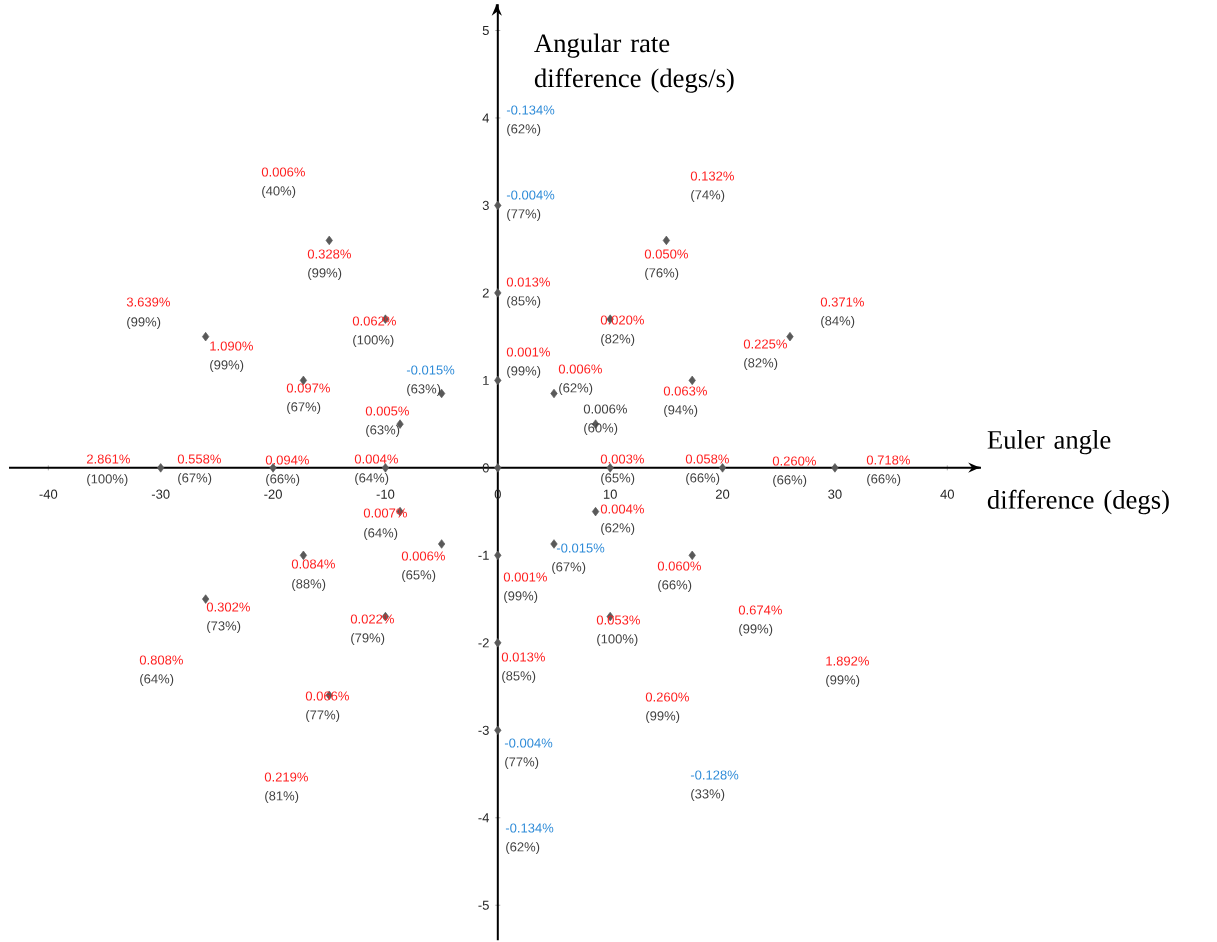 The image size is (1217, 942). What do you see at coordinates (714, 775) in the screenshot?
I see `annotation: -0.128%` at bounding box center [714, 775].